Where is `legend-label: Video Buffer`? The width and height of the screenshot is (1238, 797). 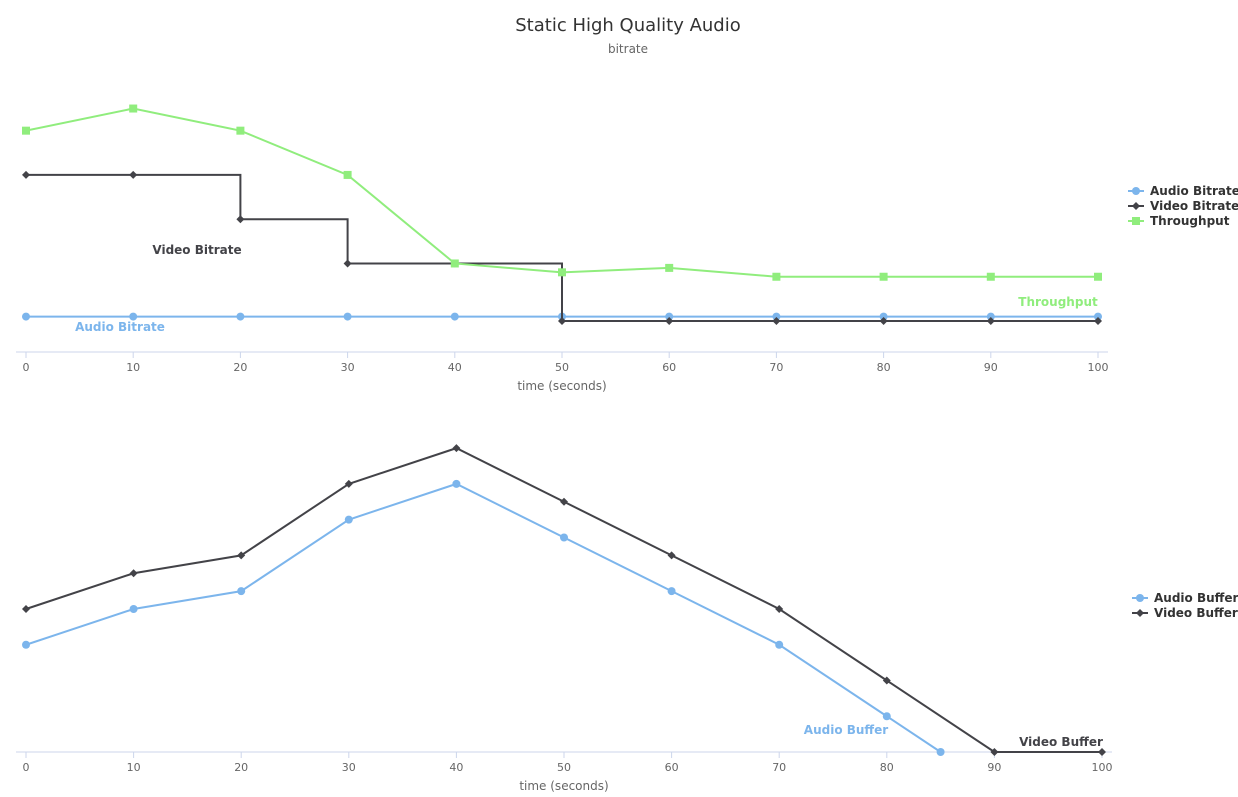 legend-label: Video Buffer is located at coordinates (1196, 613).